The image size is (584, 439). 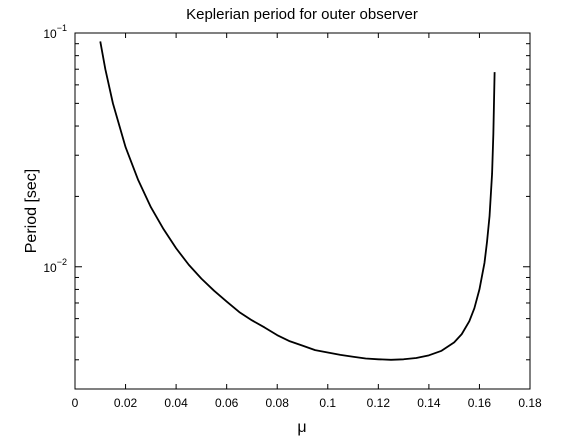 I want to click on x-tick-label-9: 0.18, so click(x=530, y=403).